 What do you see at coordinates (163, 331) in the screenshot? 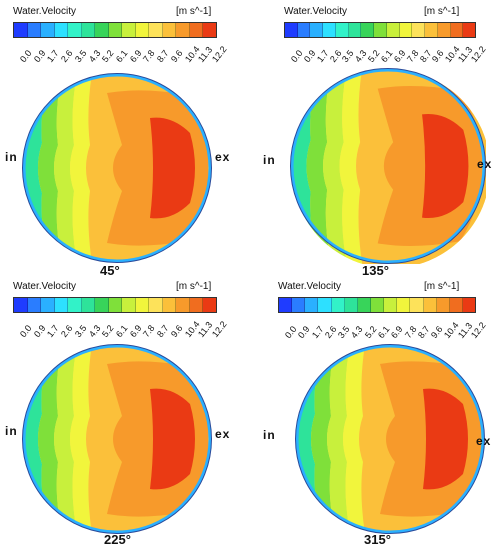
I see `colorbar-tick-label: 8.7` at bounding box center [163, 331].